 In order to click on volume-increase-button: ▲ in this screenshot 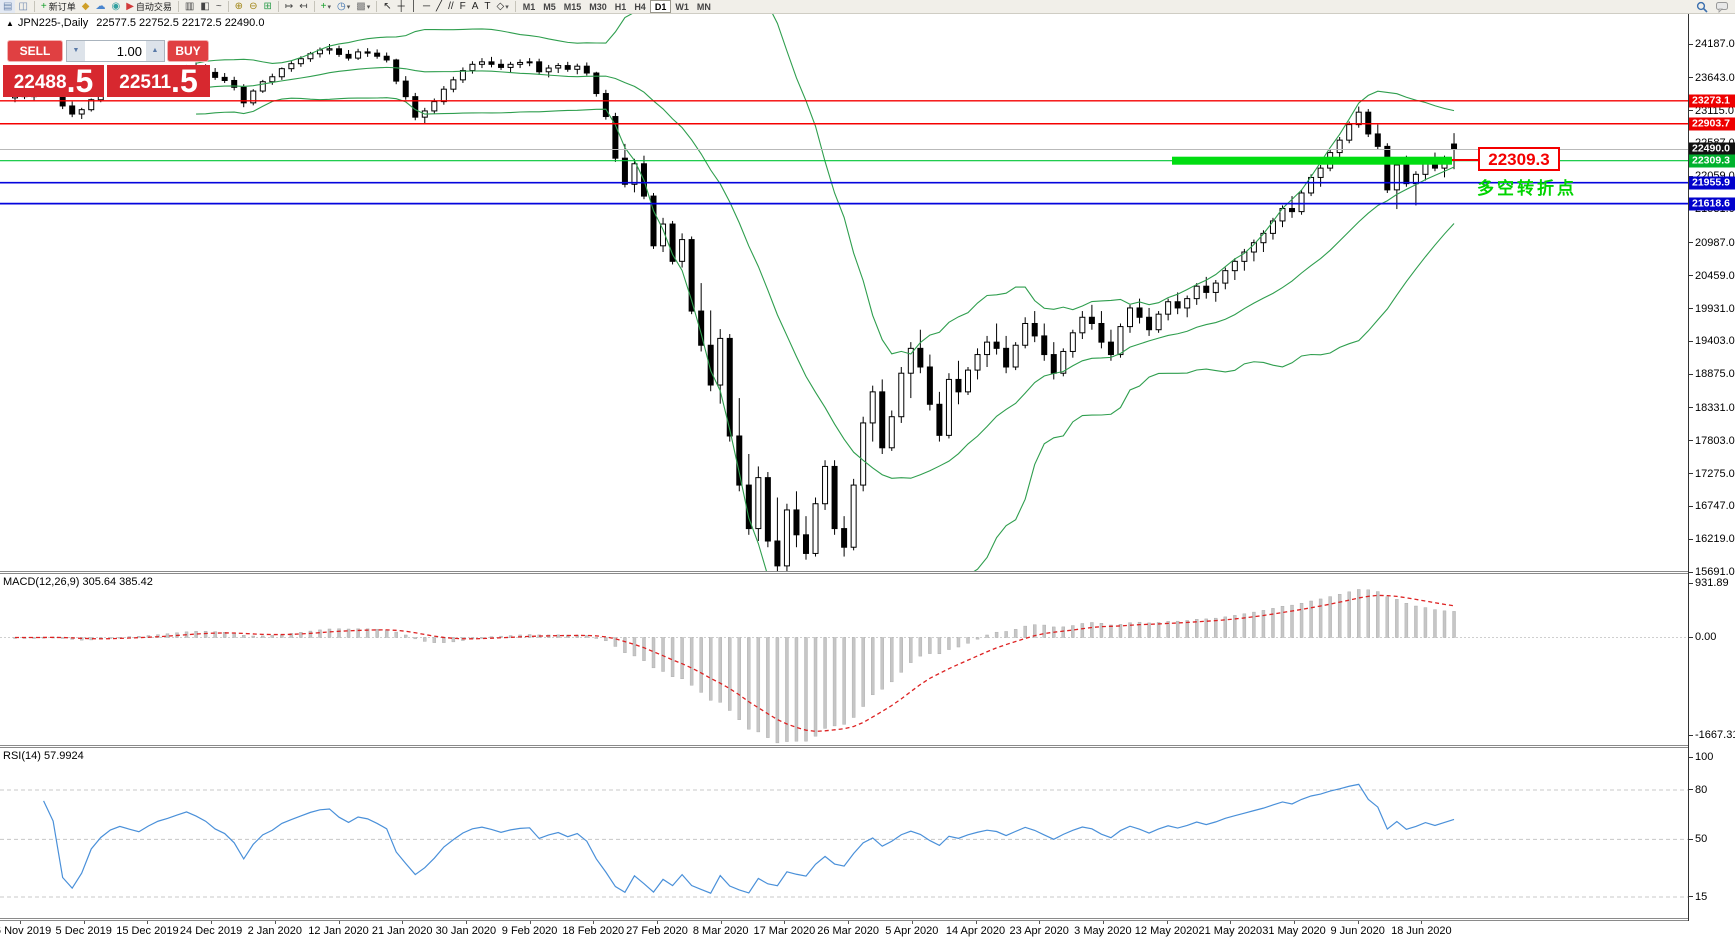, I will do `click(155, 51)`.